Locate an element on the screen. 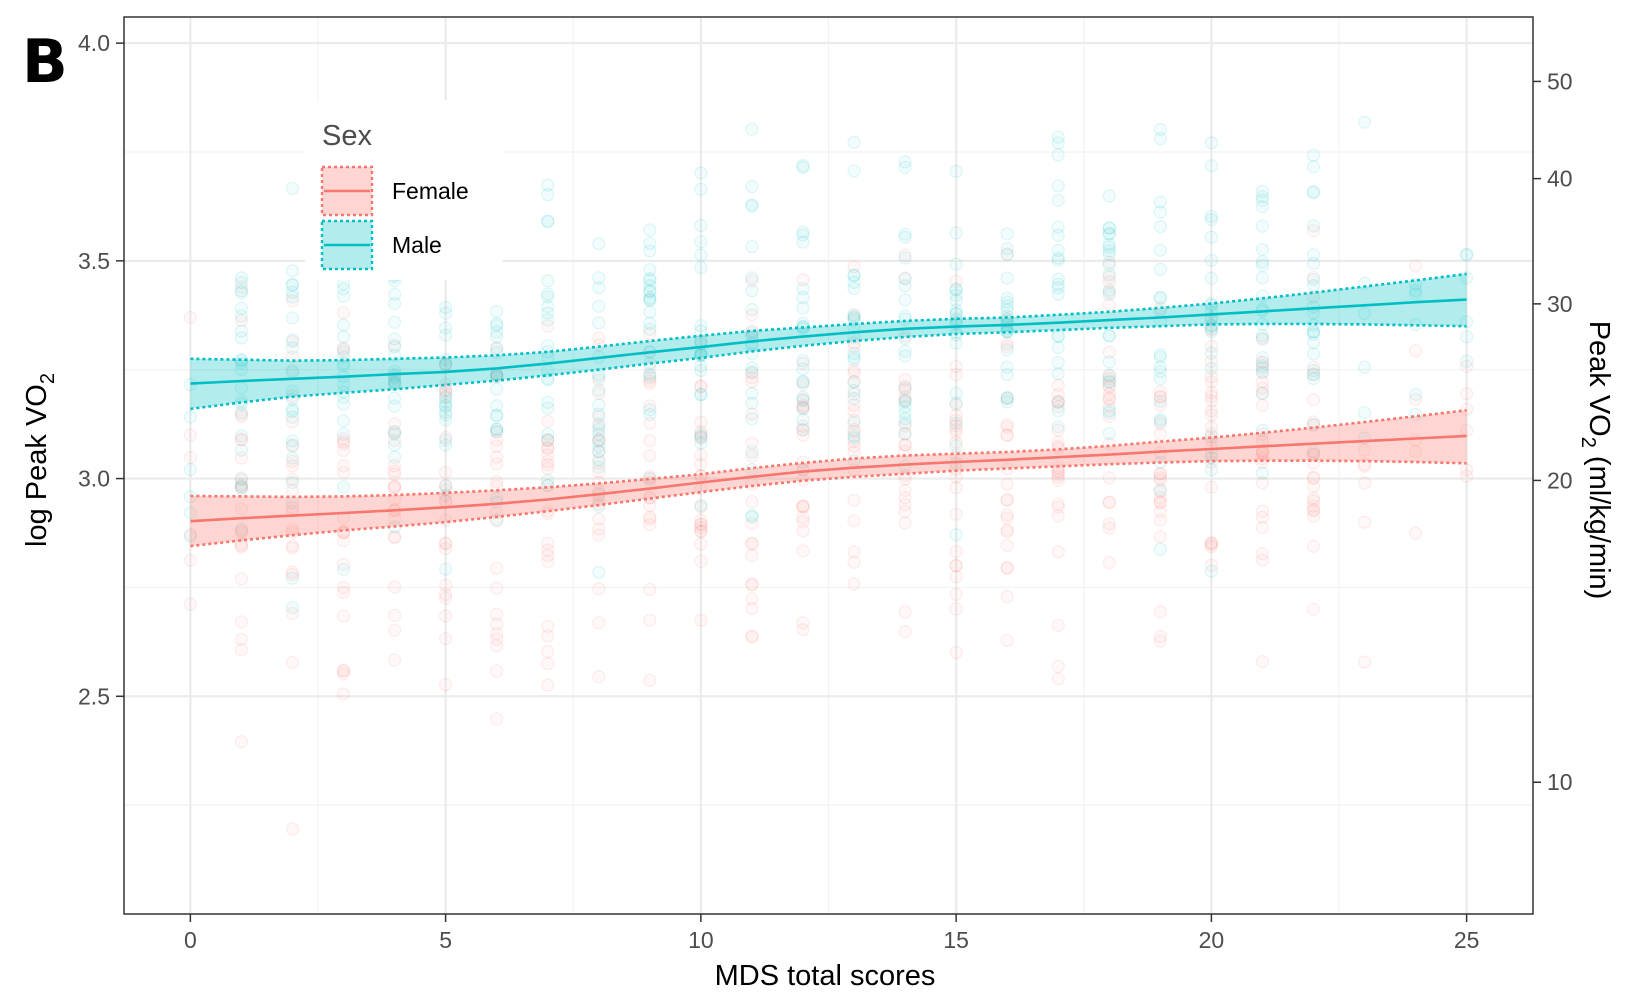 The height and width of the screenshot is (992, 1636). panel-label: B is located at coordinates (45, 62).